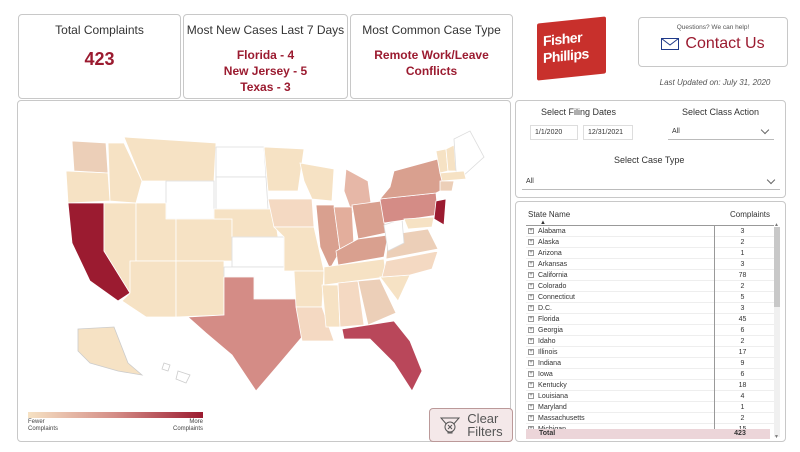  I want to click on contact-us-label: Contact Us, so click(725, 43).